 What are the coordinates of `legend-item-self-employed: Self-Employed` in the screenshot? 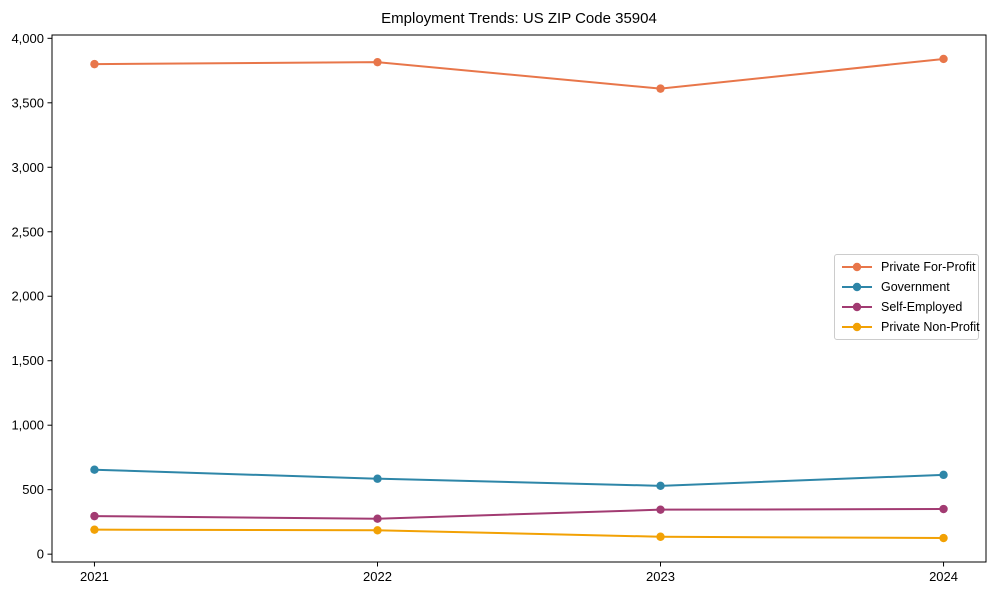 It's located at (906, 307).